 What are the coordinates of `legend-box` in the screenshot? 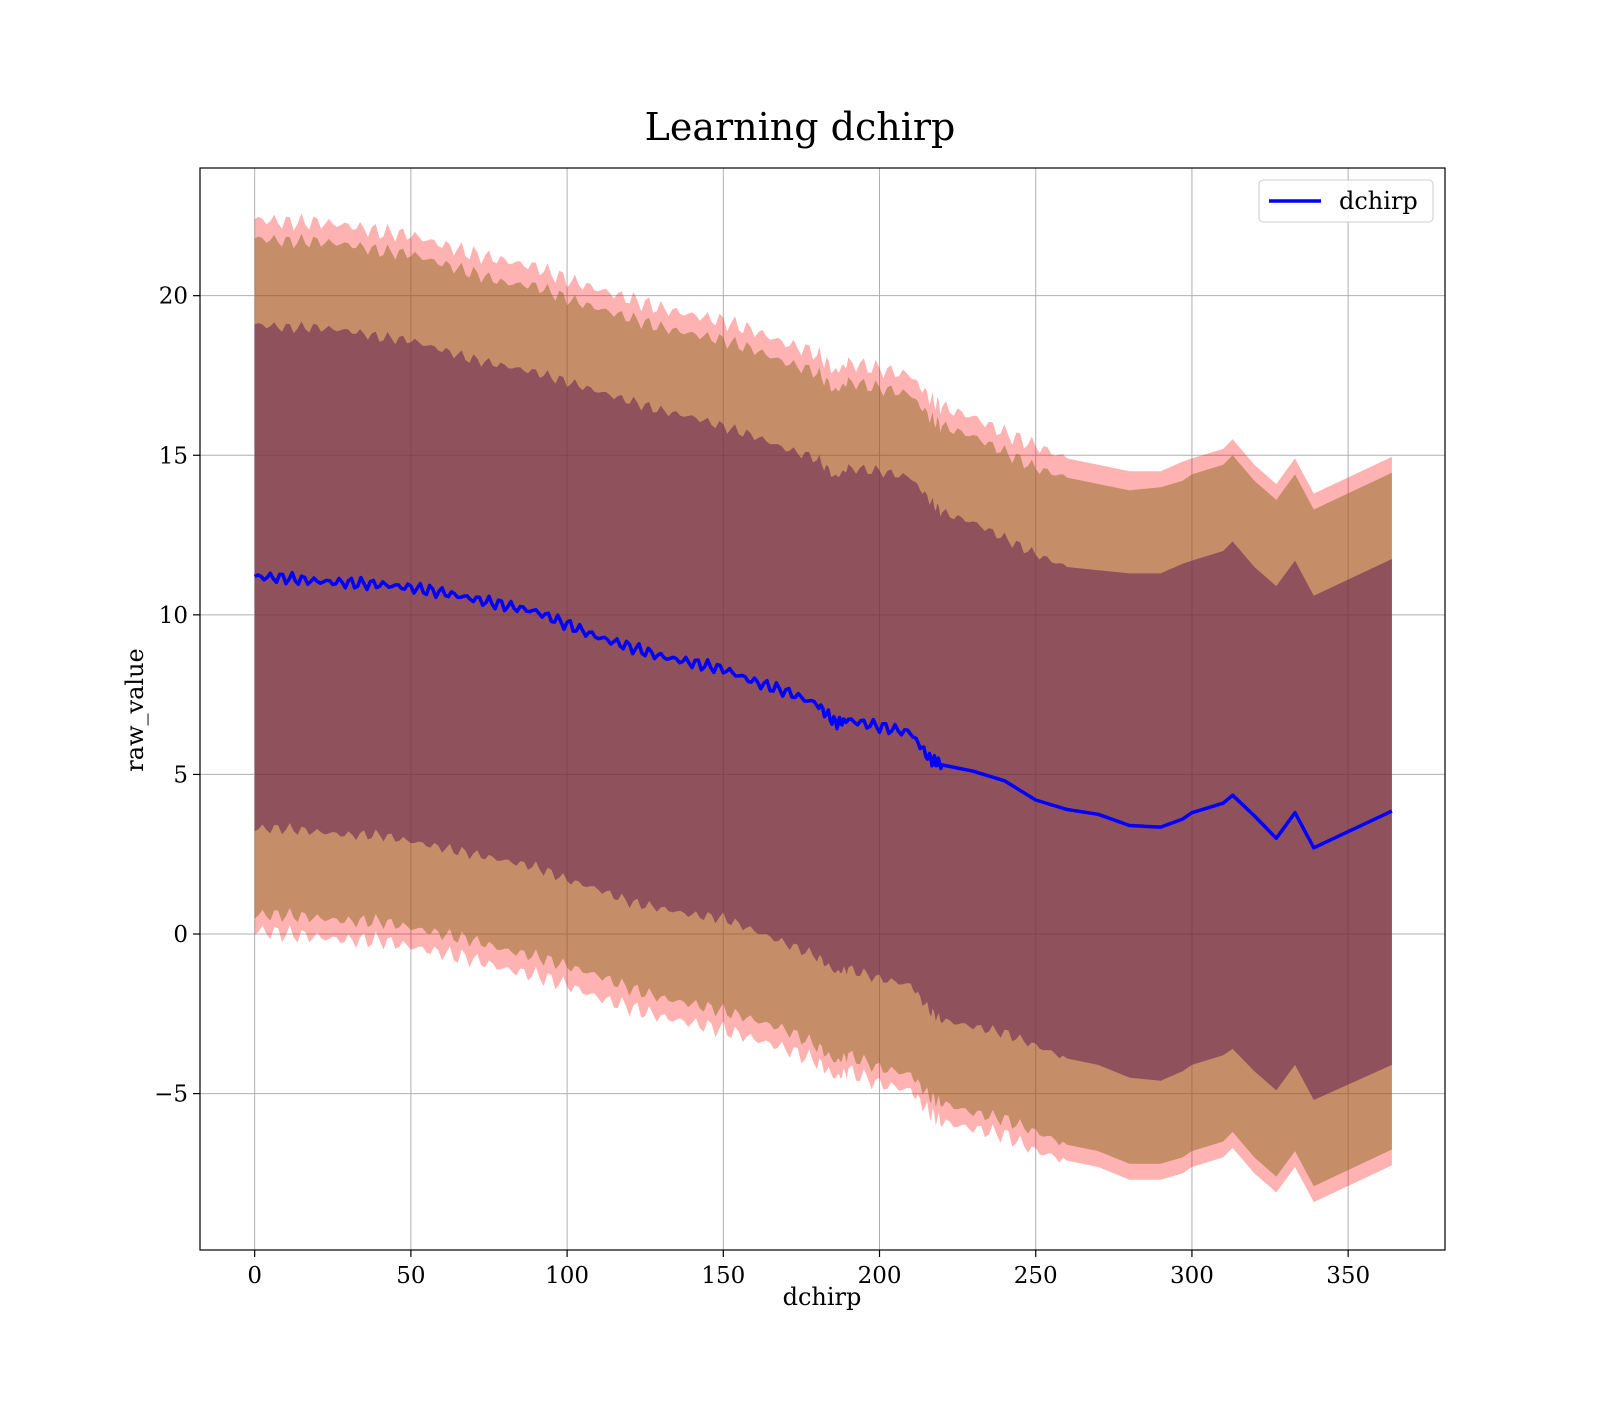 It's located at (1346, 201).